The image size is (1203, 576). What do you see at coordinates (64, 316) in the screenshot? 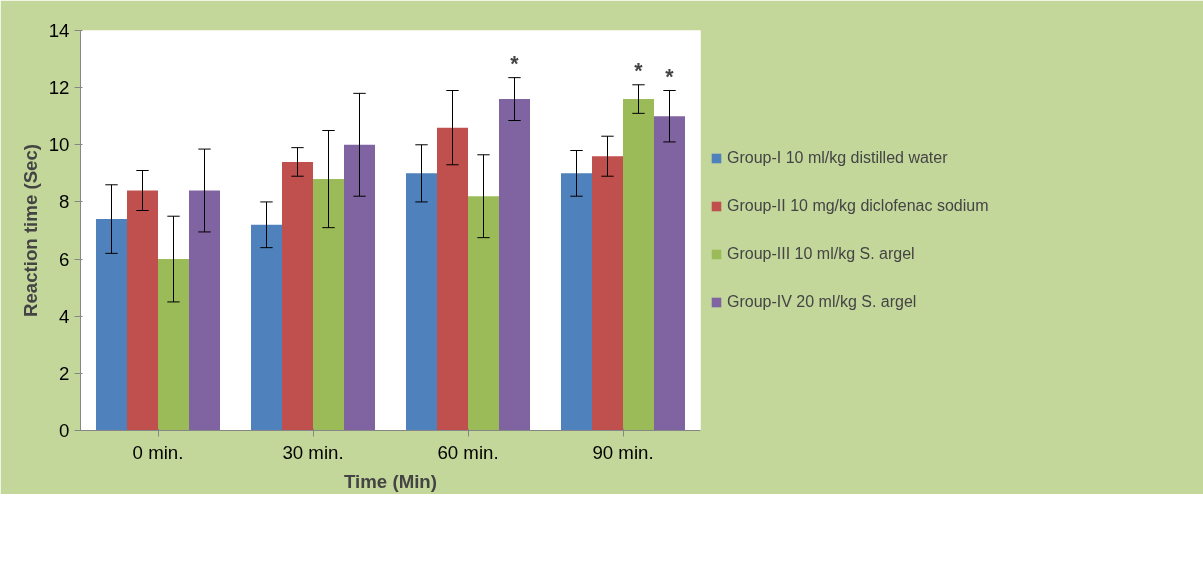
I see `y-tick-label: 4` at bounding box center [64, 316].